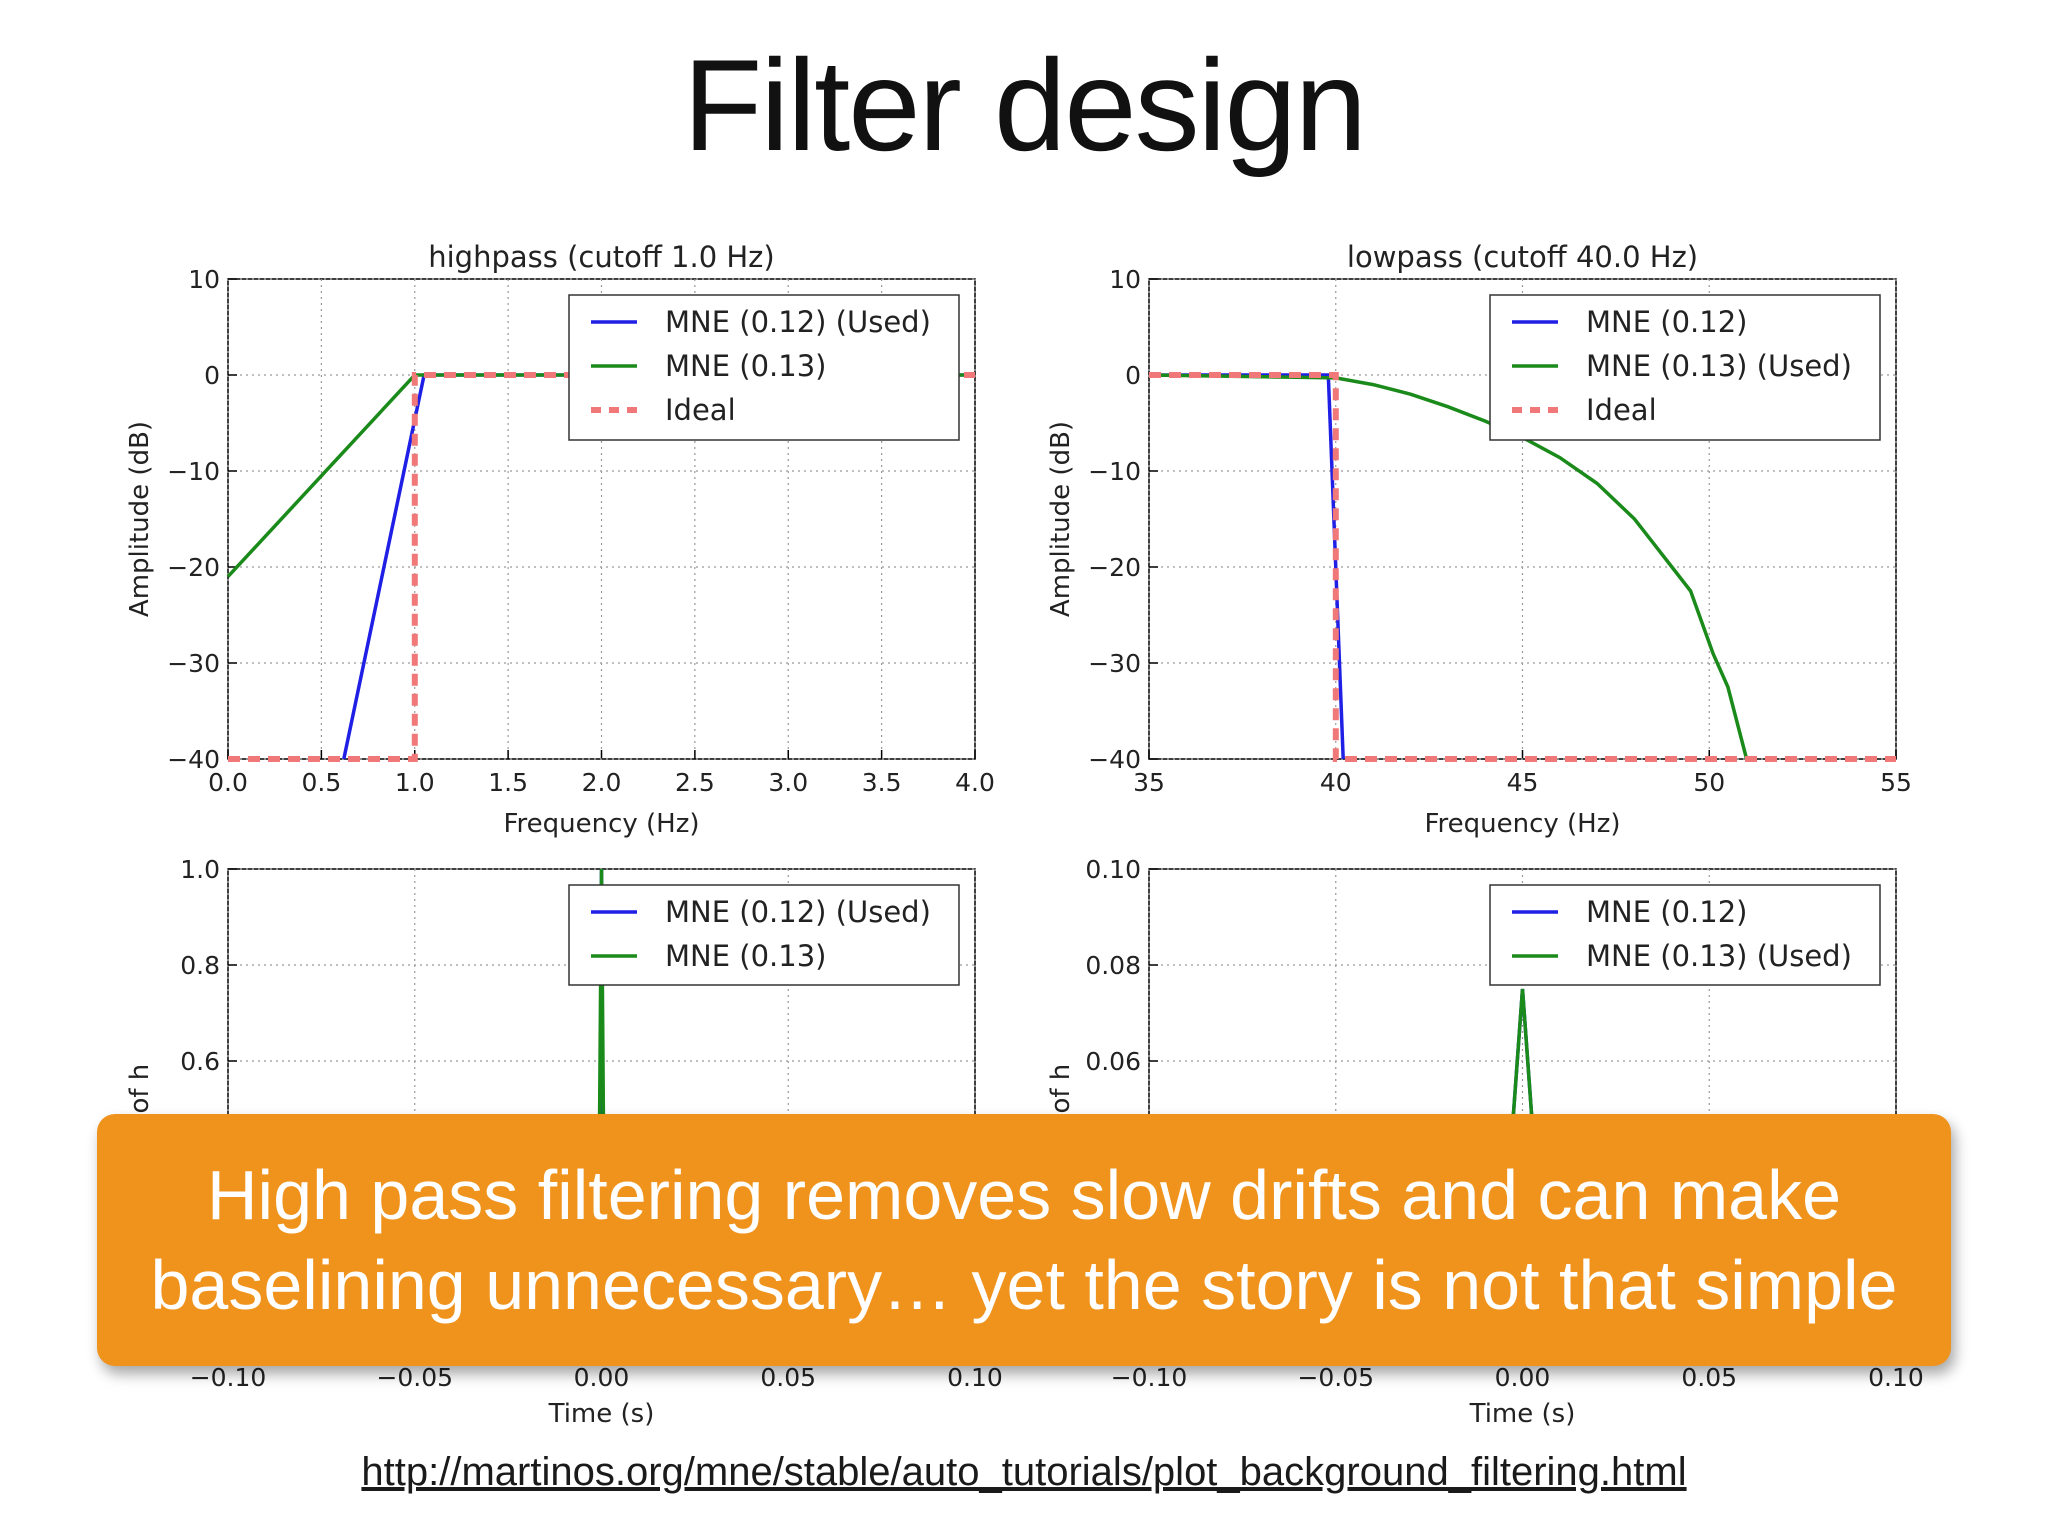 This screenshot has width=2048, height=1536. Describe the element at coordinates (1113, 1061) in the screenshot. I see `y-tick-label: 0.06` at that location.